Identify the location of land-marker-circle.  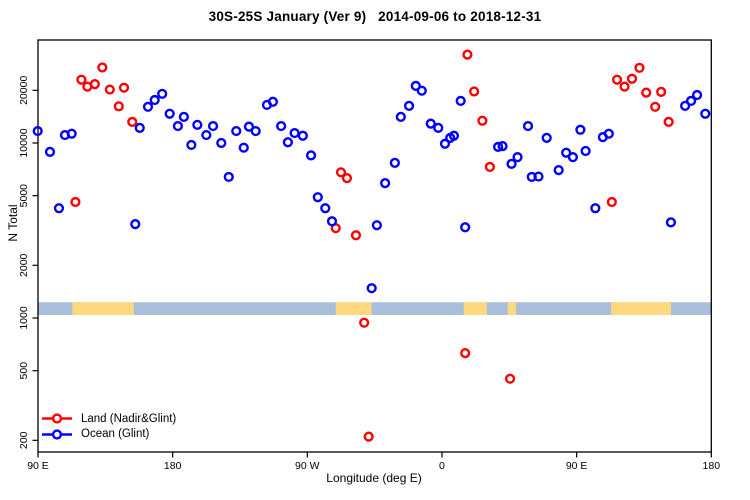
(57, 418).